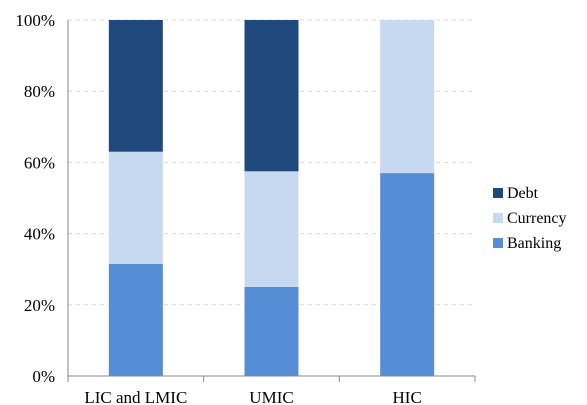 This screenshot has width=587, height=405. I want to click on x-tick-label: LIC and LMIC, so click(135, 396).